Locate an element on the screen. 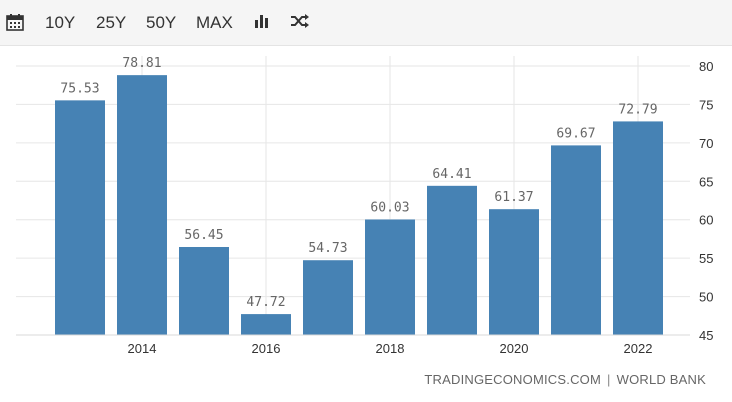  bar-value-label: 78.81 is located at coordinates (141, 63).